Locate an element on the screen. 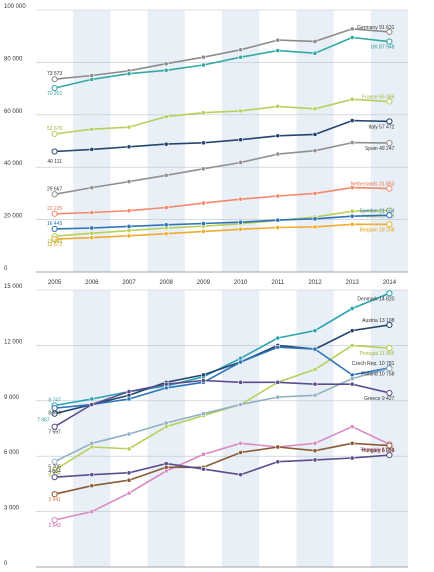  y-tick-label: 15 000 is located at coordinates (13, 287).